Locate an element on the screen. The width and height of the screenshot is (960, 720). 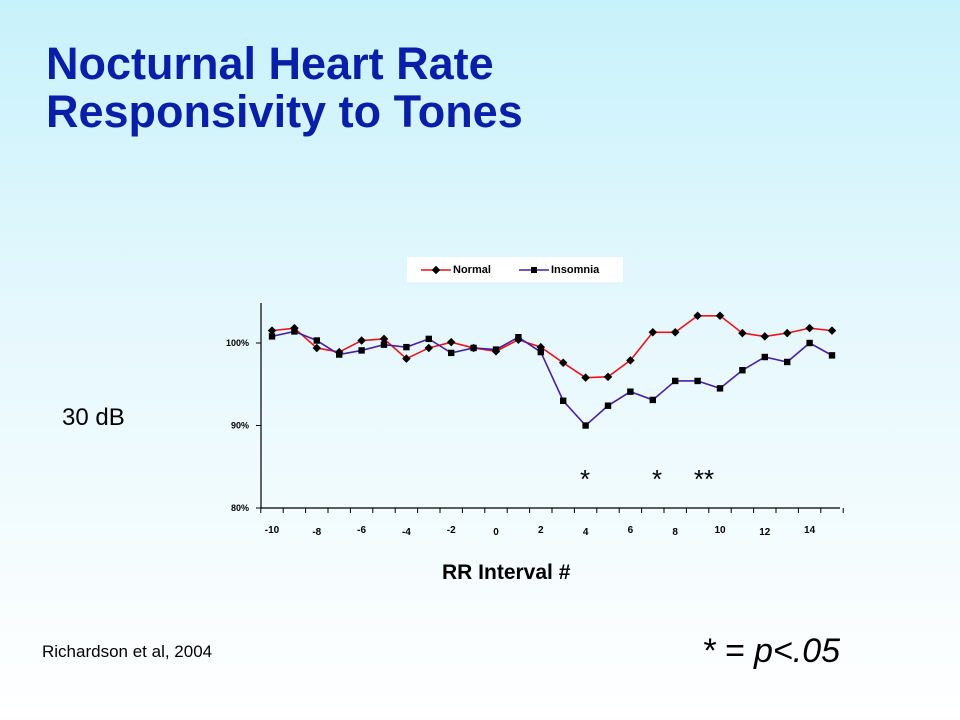
significance-note: * = p<.05 is located at coordinates (771, 651).